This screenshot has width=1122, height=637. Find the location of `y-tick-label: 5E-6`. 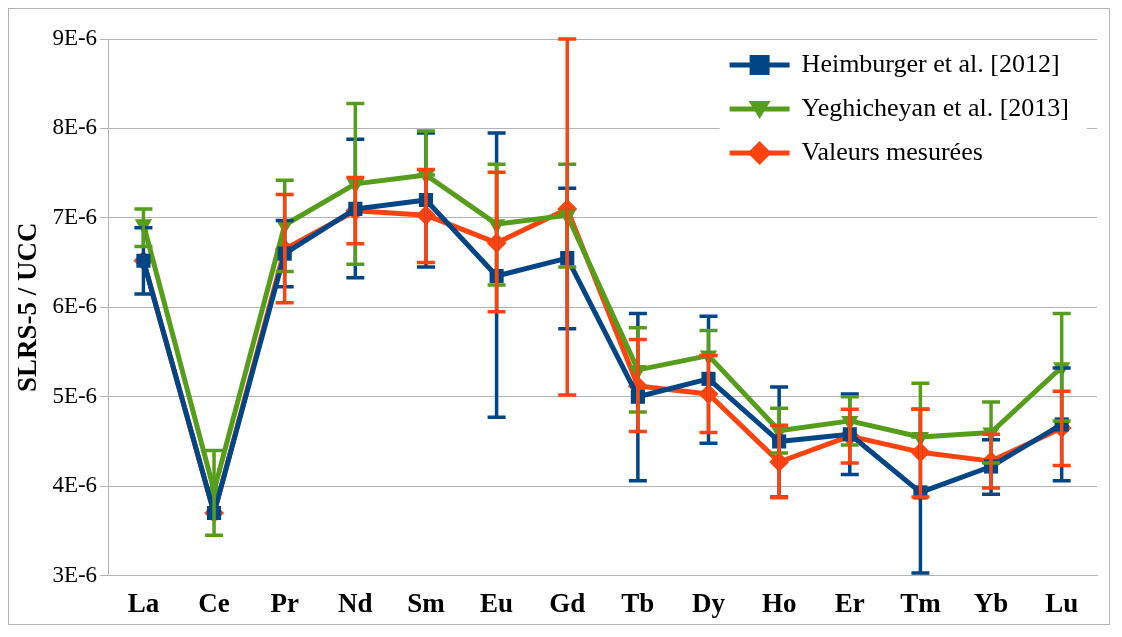

y-tick-label: 5E-6 is located at coordinates (75, 395).